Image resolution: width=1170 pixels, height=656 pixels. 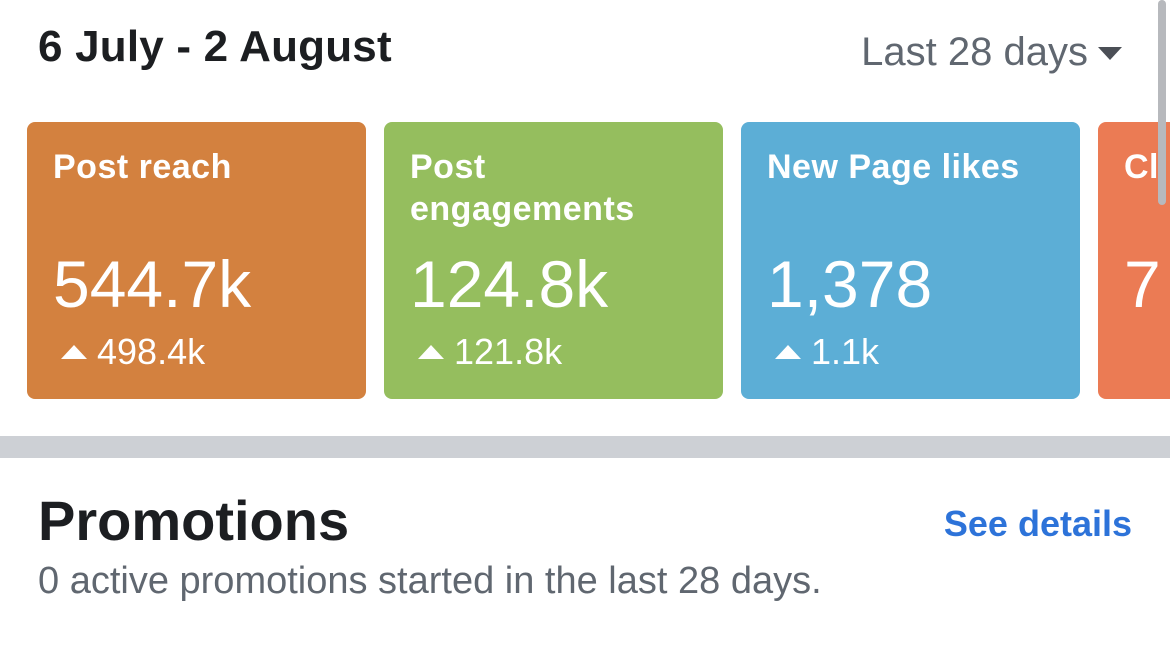 What do you see at coordinates (142, 167) in the screenshot?
I see `metric-card-label: Post reach` at bounding box center [142, 167].